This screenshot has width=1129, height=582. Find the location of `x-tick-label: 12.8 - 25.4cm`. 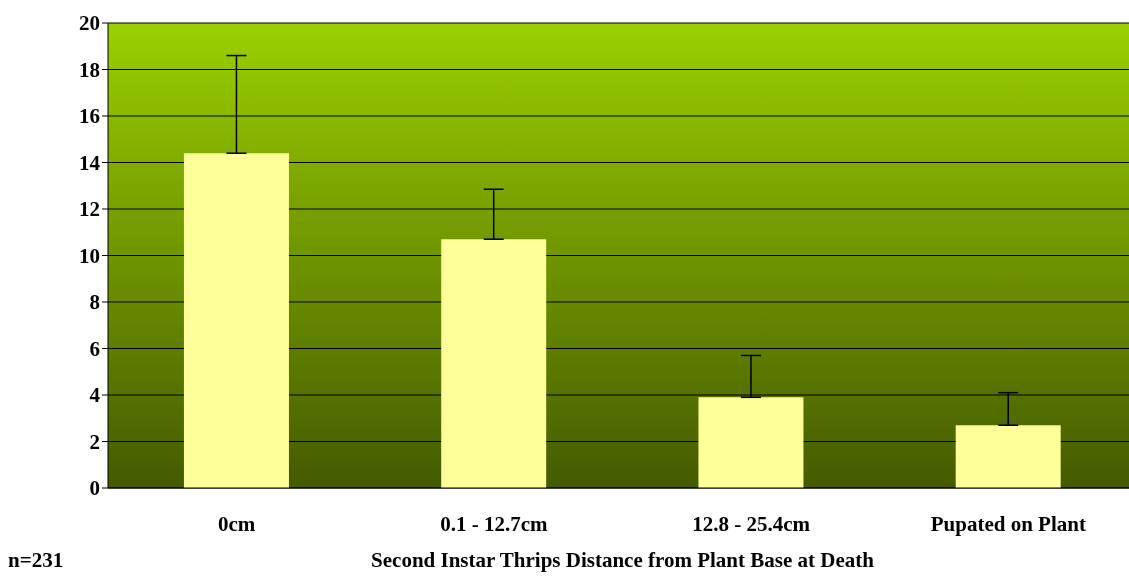

x-tick-label: 12.8 - 25.4cm is located at coordinates (751, 523).